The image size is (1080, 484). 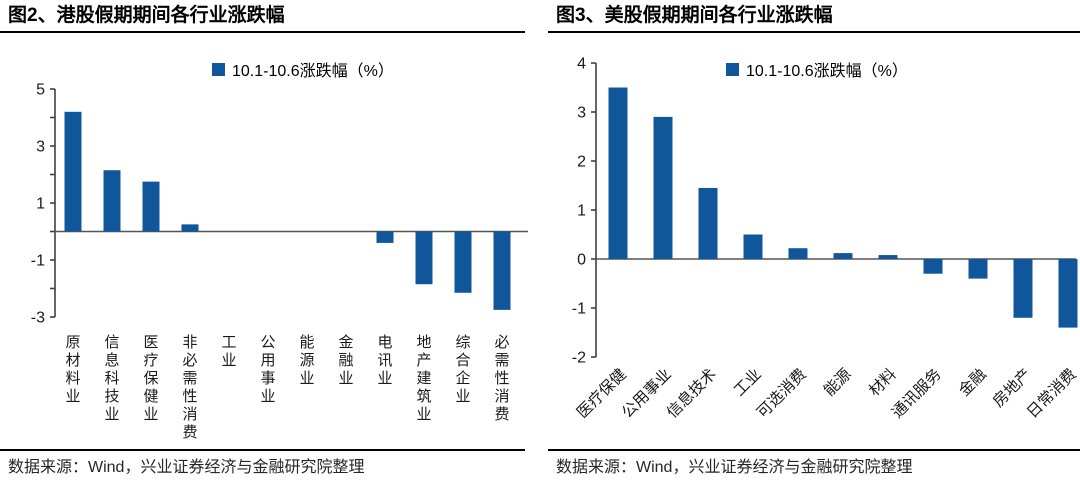 What do you see at coordinates (189, 387) in the screenshot?
I see `svg-text: 非必需性消费` at bounding box center [189, 387].